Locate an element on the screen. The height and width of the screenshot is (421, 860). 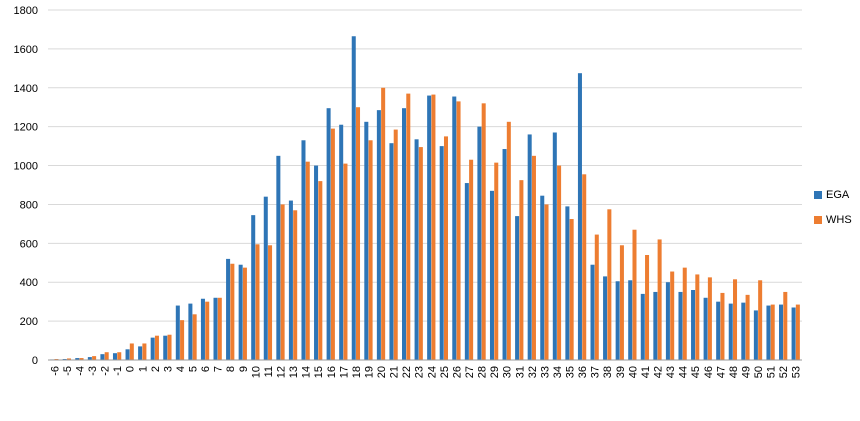
x-tick-label: 49 is located at coordinates (746, 372).